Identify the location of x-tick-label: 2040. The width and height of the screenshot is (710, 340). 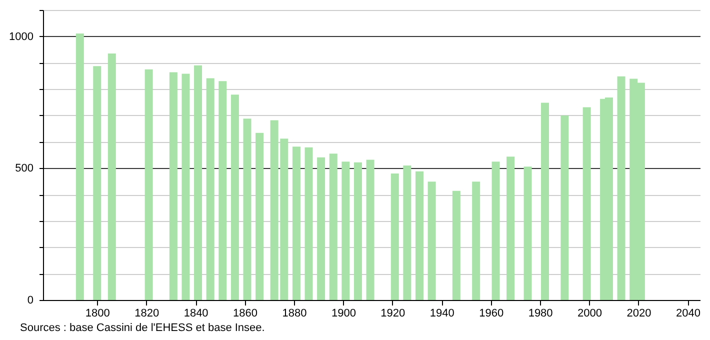
(688, 314).